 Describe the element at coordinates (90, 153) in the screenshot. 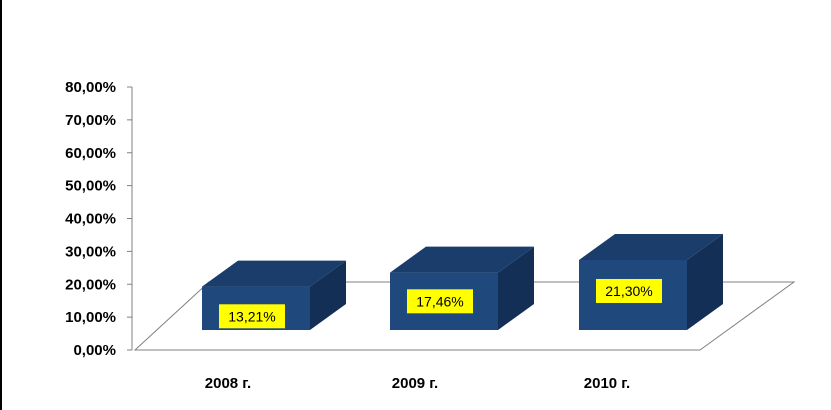

I see `y-tick-label: 60,00%` at that location.